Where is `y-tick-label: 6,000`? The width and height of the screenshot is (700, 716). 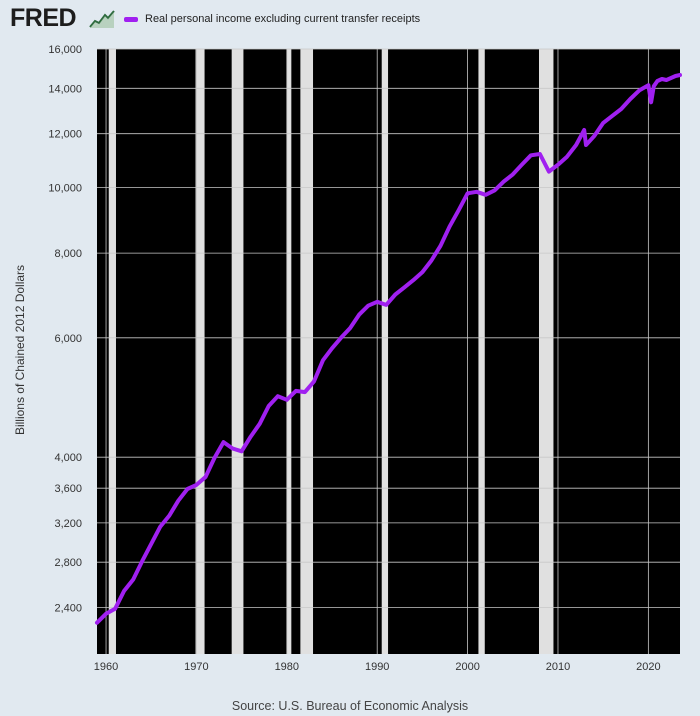 y-tick-label: 6,000 is located at coordinates (68, 339).